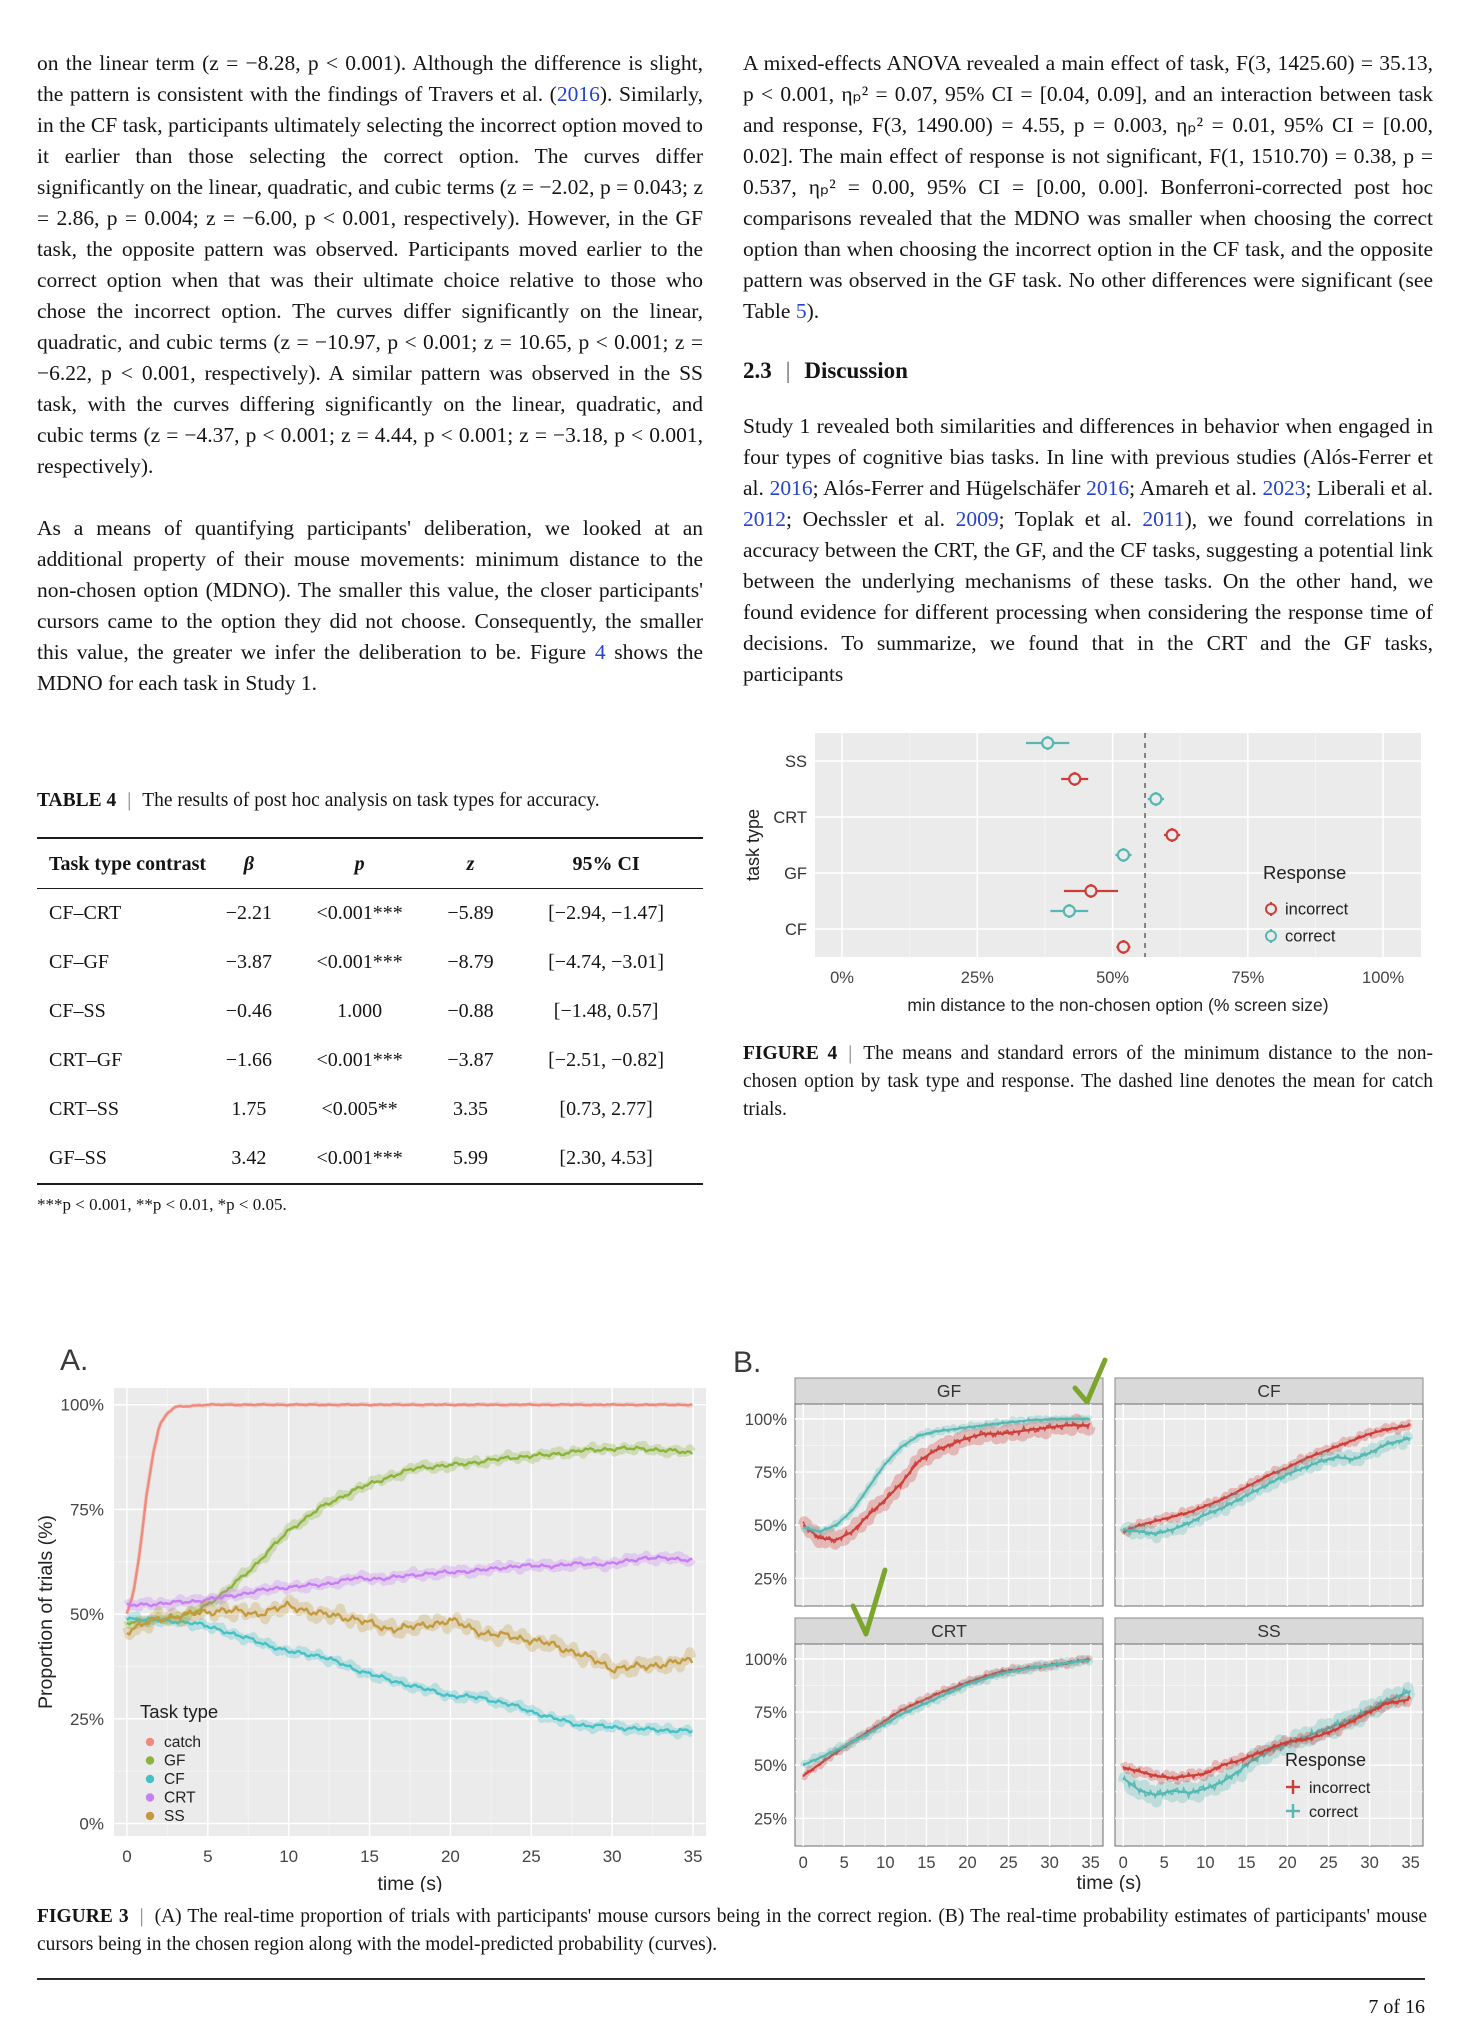 This screenshot has width=1460, height=2034. Describe the element at coordinates (731, 1979) in the screenshot. I see `footer-rule` at that location.